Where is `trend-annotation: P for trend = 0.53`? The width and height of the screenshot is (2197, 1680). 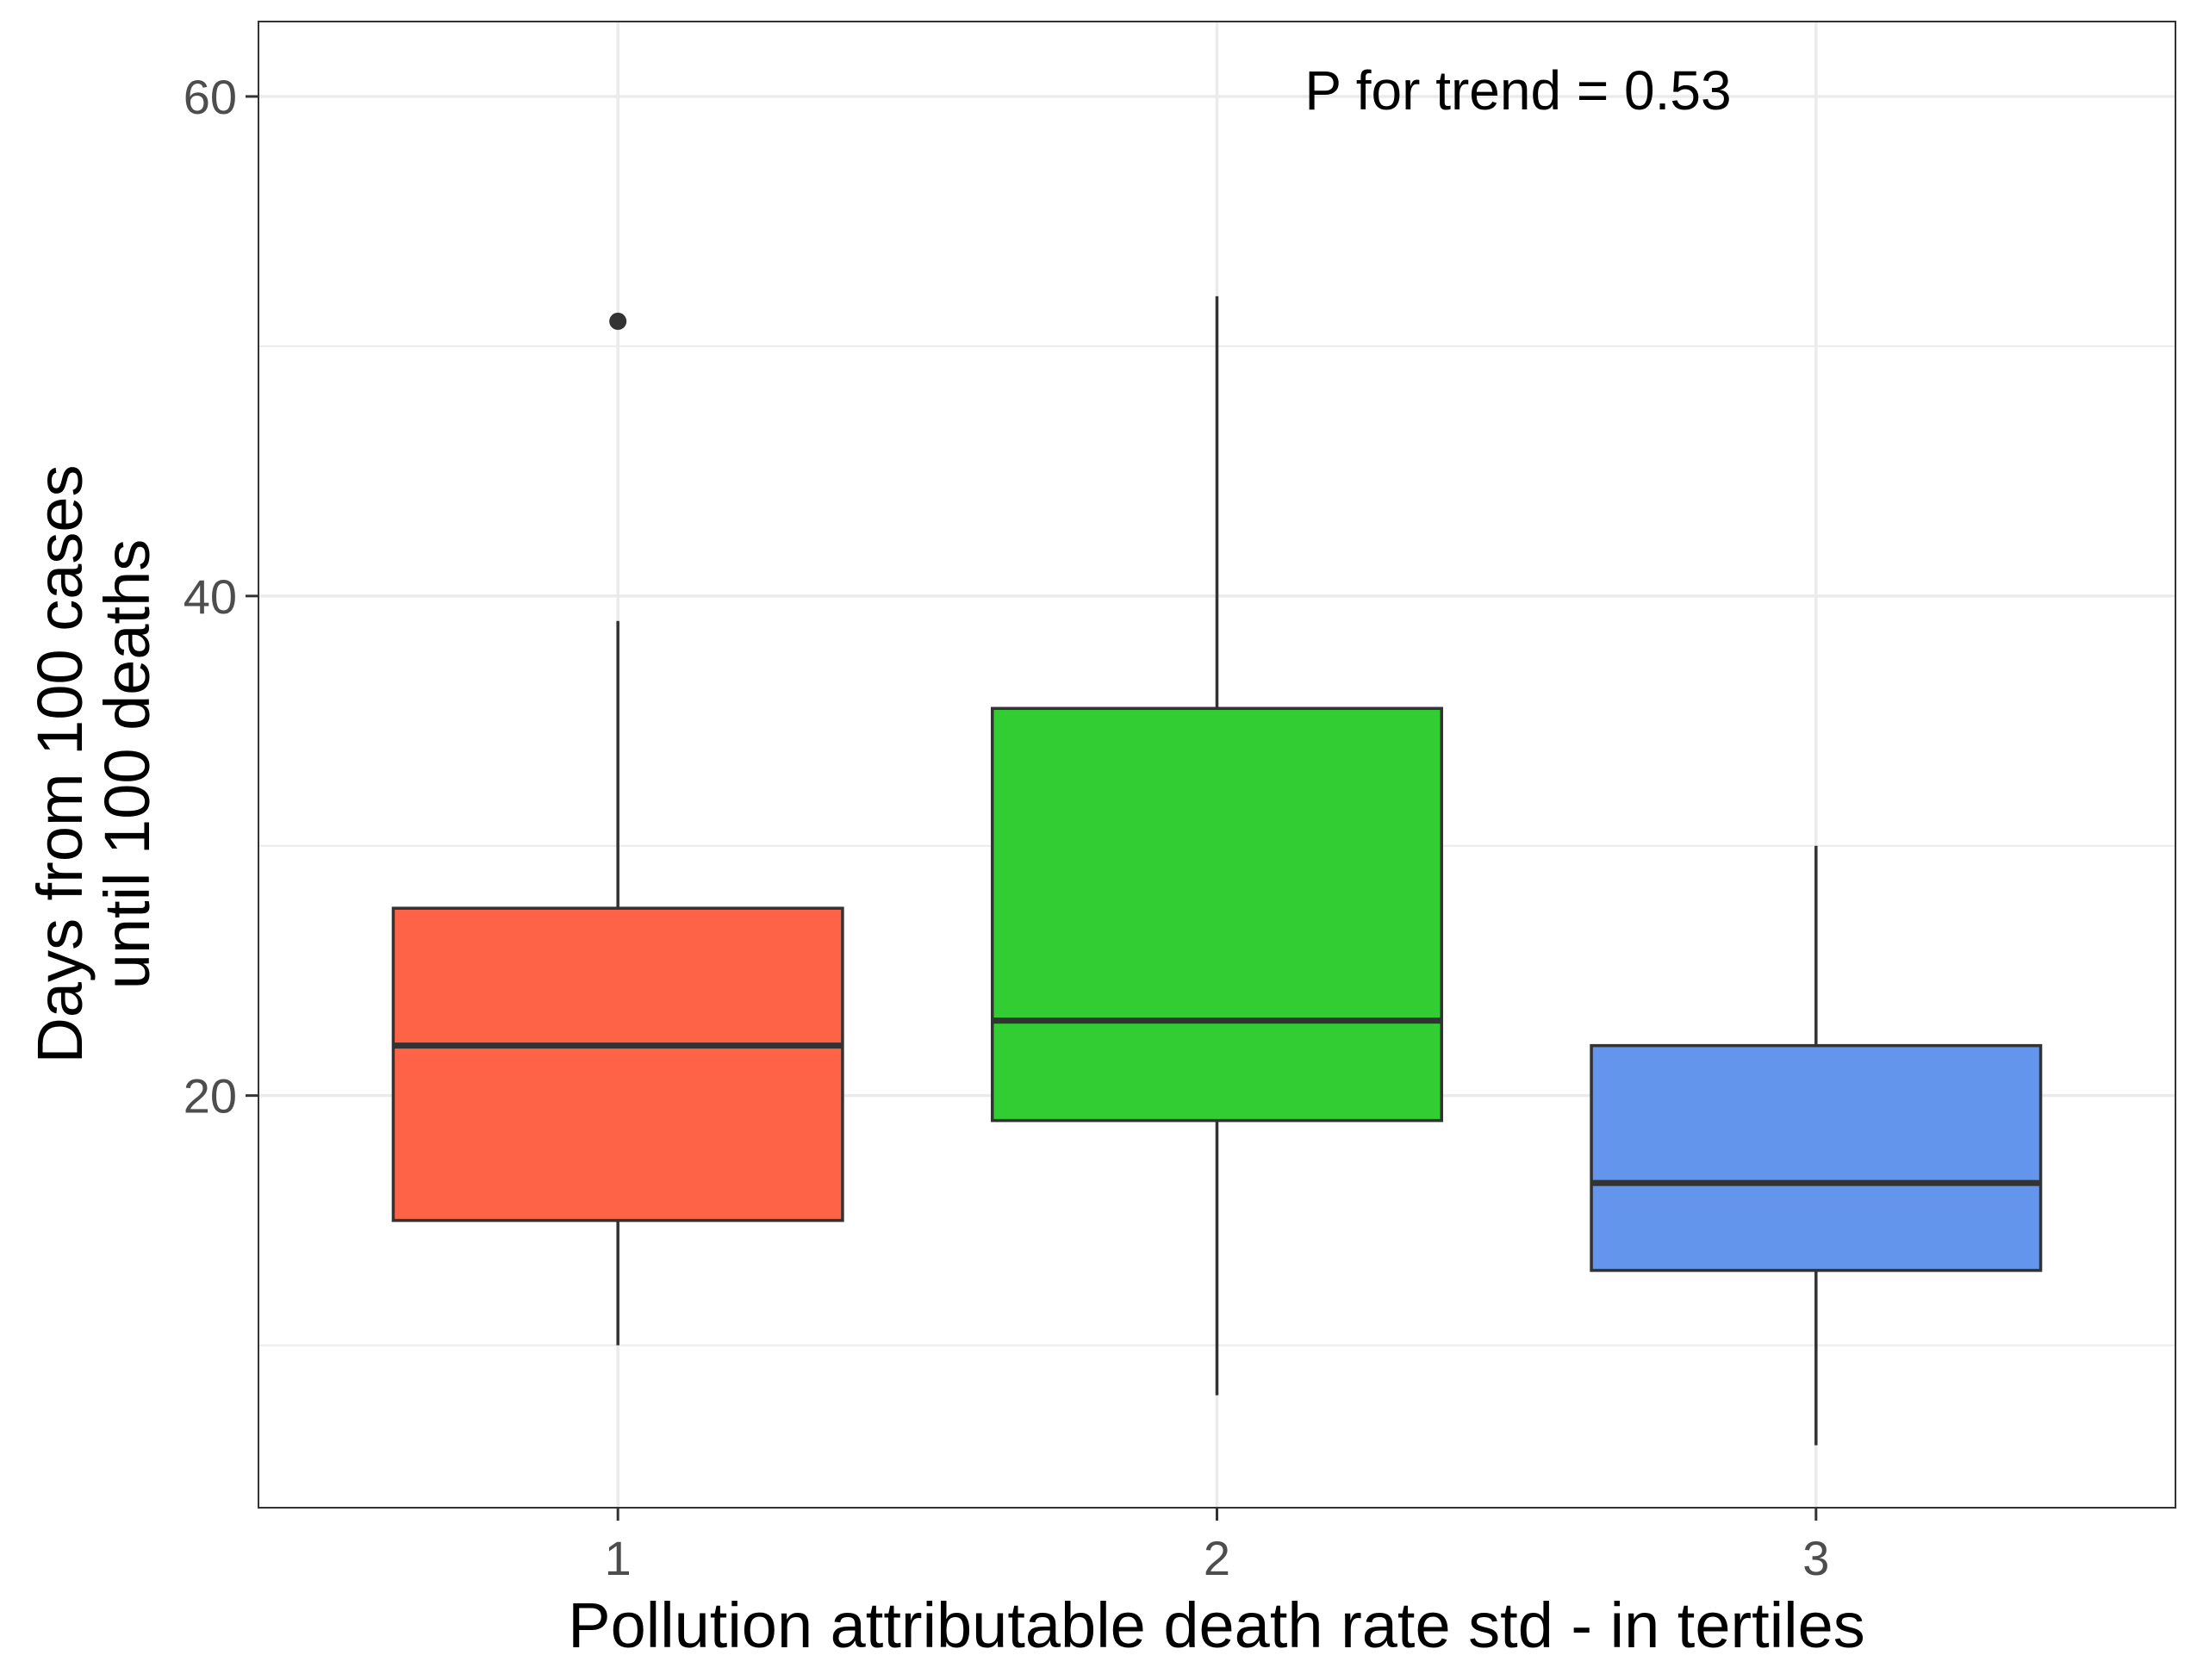
trend-annotation: P for trend = 0.53 is located at coordinates (1517, 90).